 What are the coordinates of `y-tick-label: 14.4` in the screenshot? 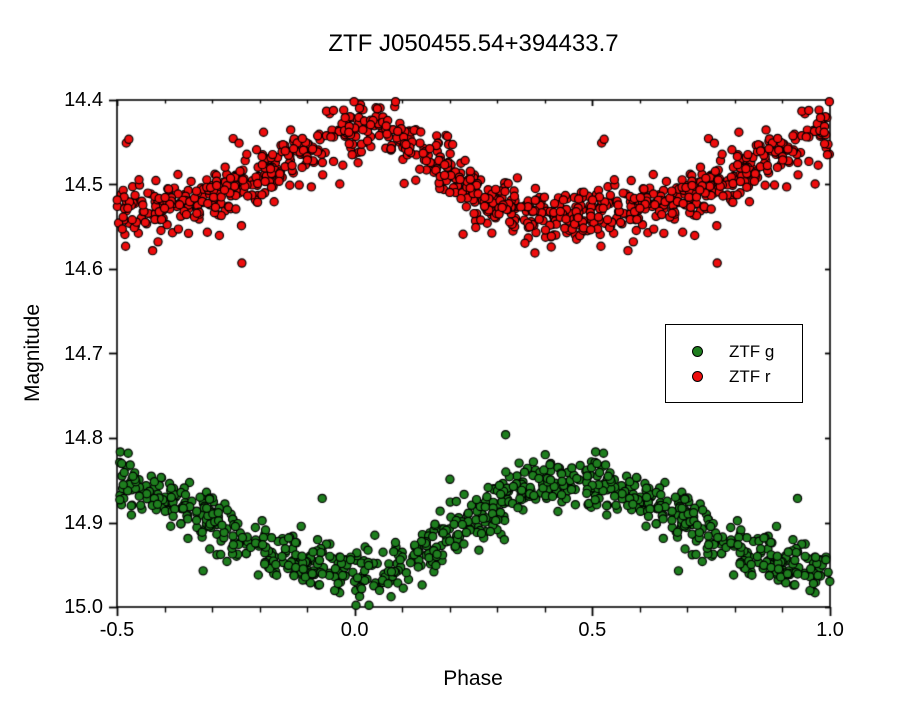 It's located at (83, 100).